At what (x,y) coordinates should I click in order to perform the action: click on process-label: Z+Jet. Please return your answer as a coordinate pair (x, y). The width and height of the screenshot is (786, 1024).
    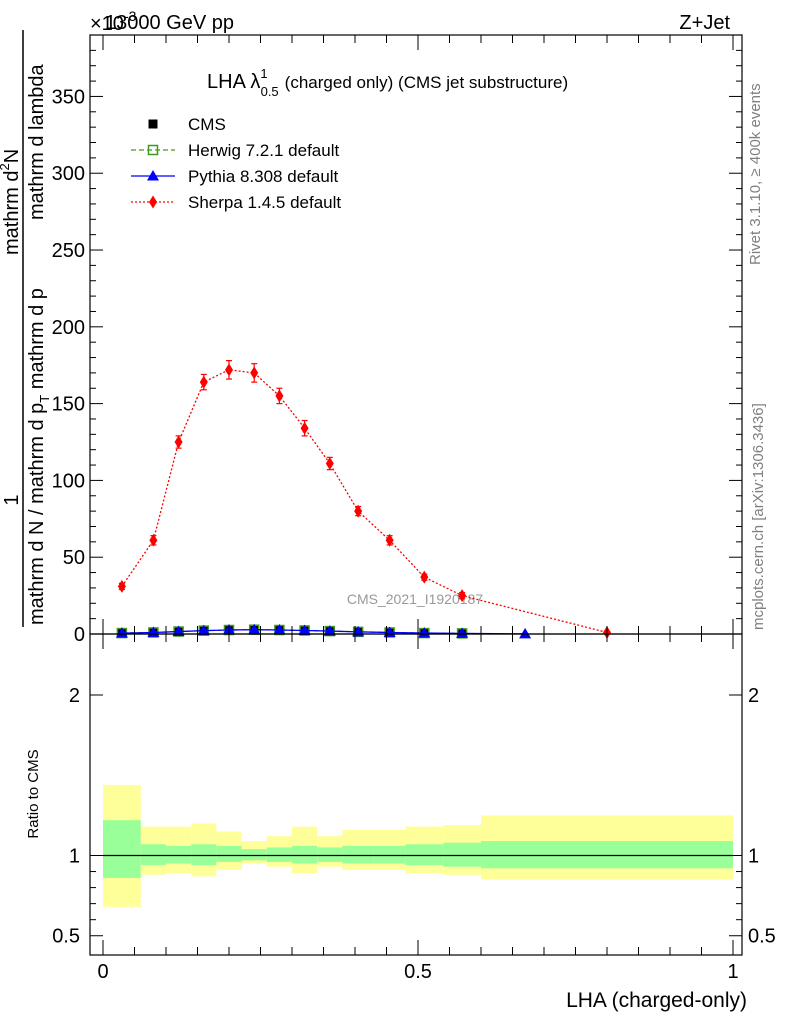
    Looking at the image, I should click on (704, 23).